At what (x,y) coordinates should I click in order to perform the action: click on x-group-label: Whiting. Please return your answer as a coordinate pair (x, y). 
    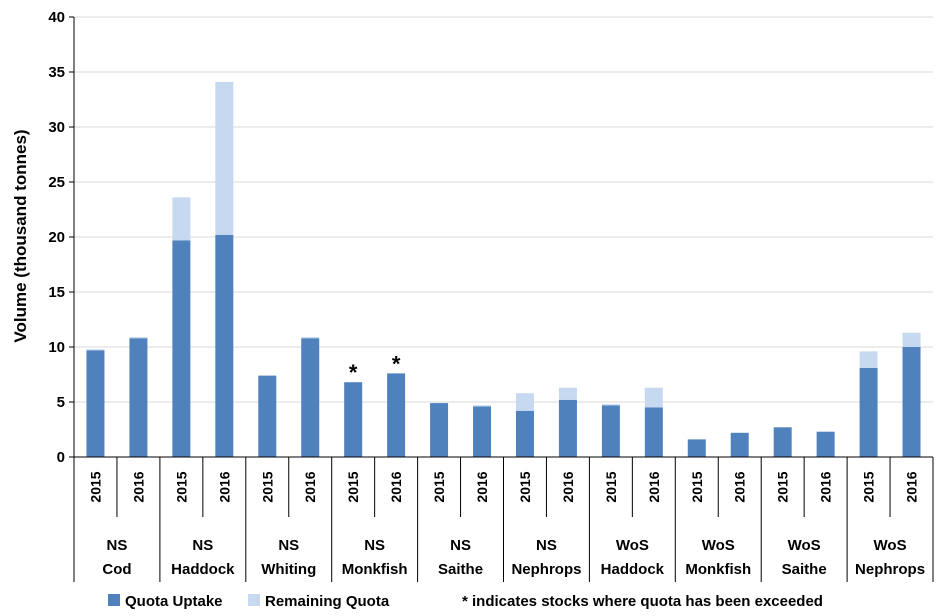
    Looking at the image, I should click on (288, 569).